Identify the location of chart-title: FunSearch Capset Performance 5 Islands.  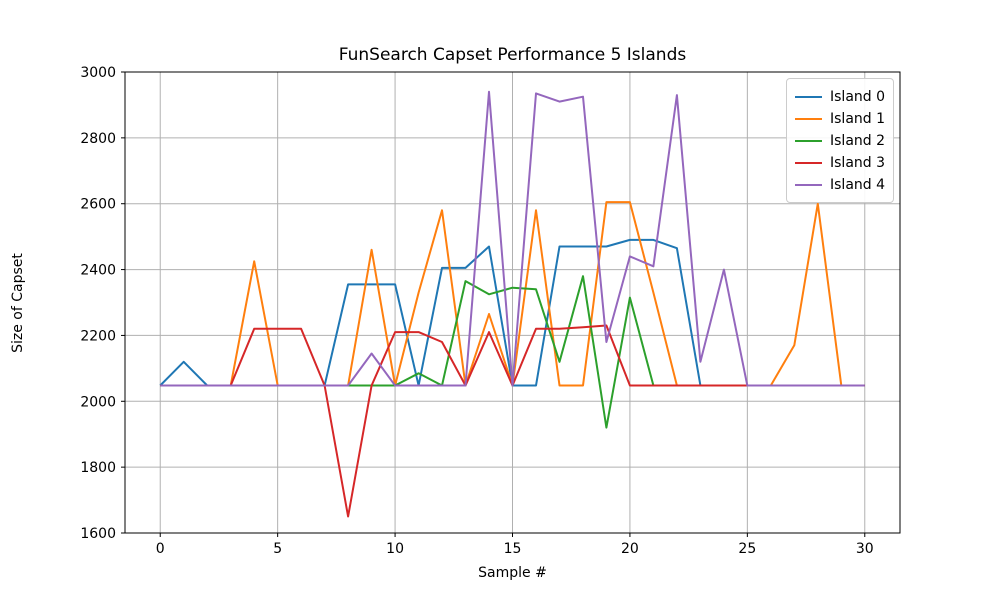
(512, 55).